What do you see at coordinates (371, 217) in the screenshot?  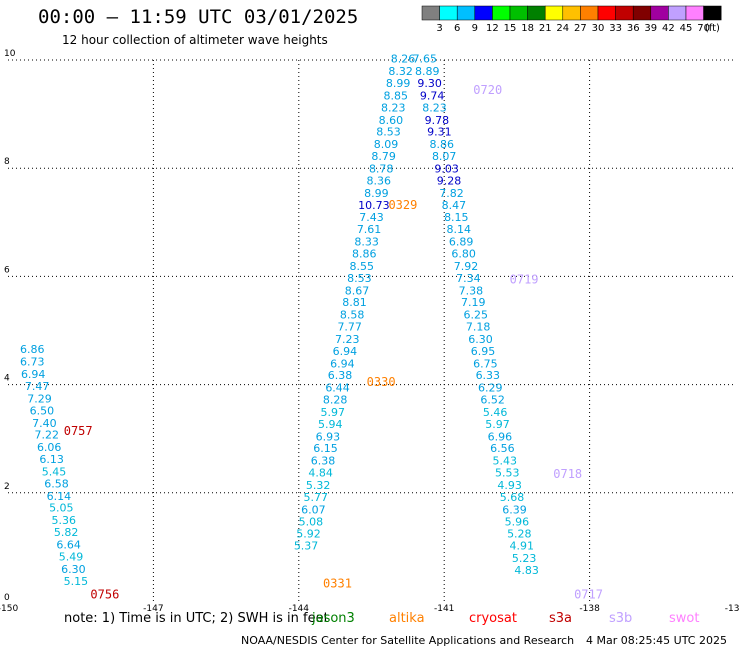 I see `swh-value-altika: 7.43` at bounding box center [371, 217].